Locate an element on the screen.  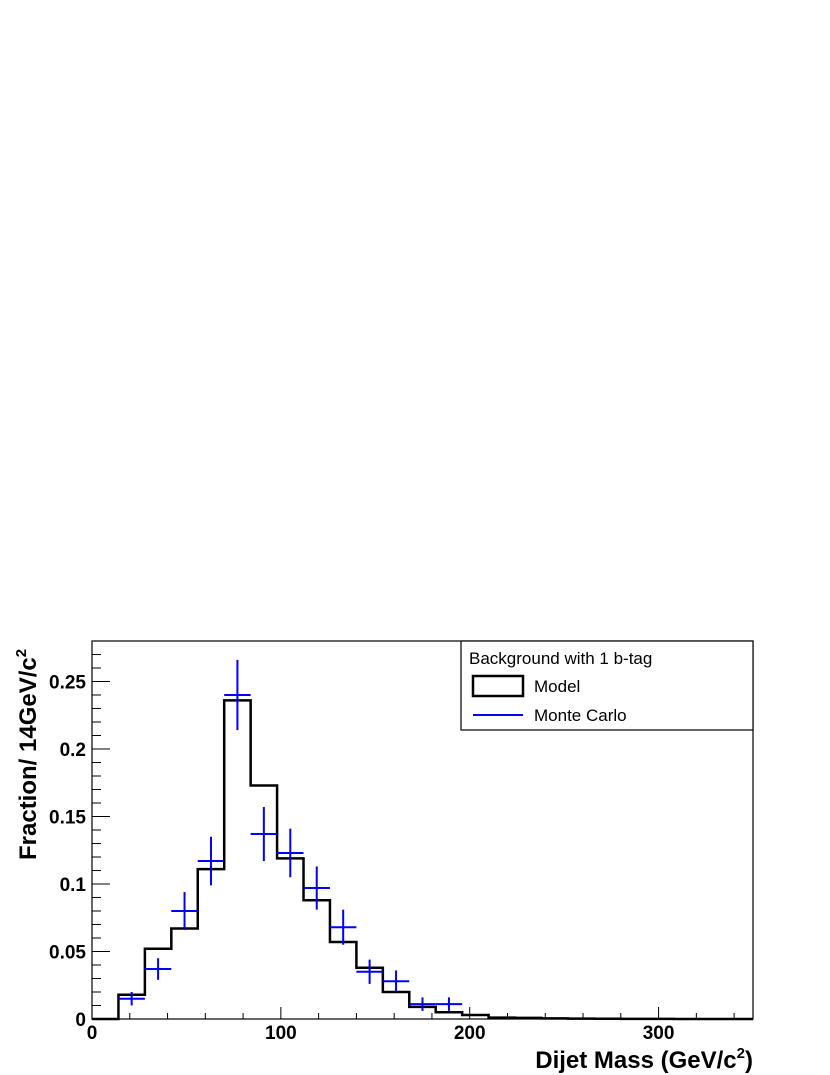
x-tick-label: 0 is located at coordinates (92, 1033).